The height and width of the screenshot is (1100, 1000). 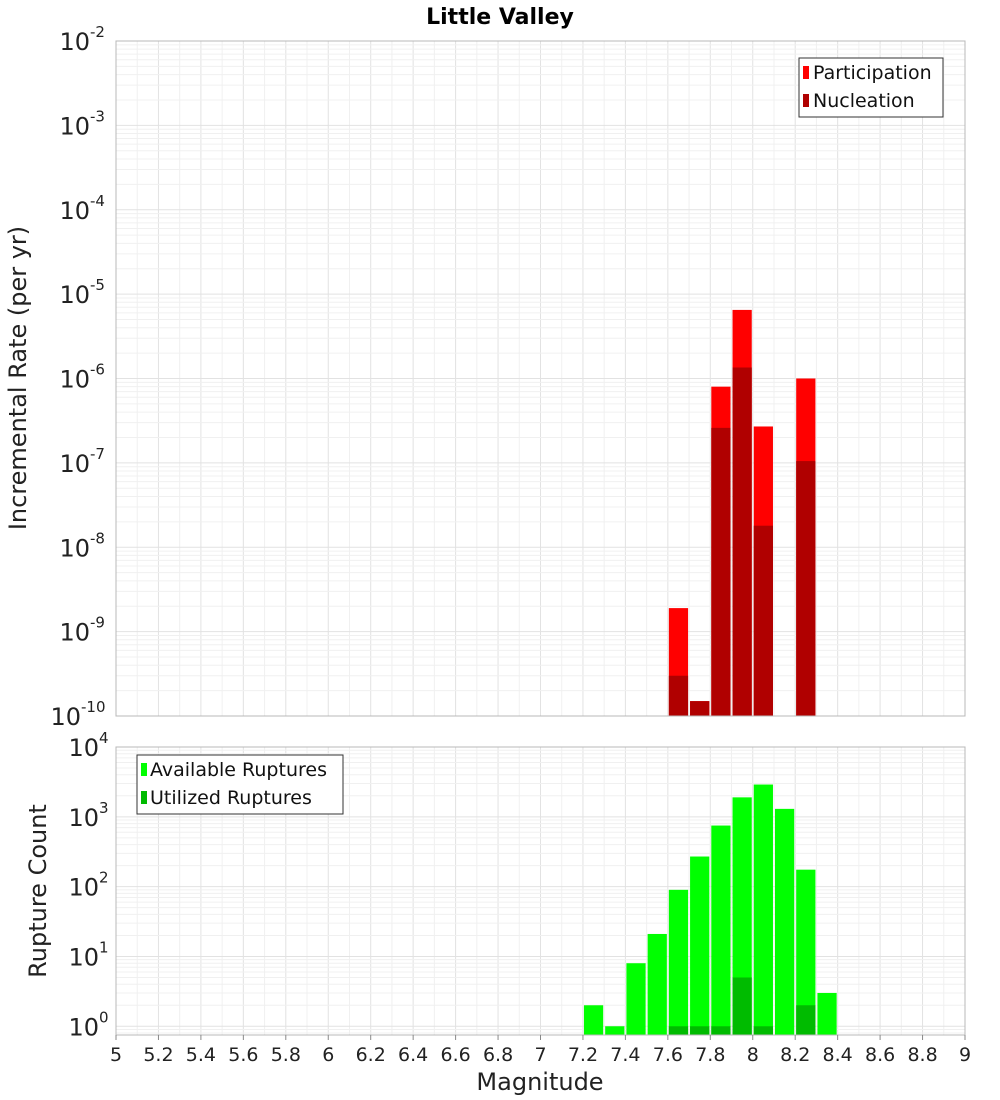 What do you see at coordinates (286, 1055) in the screenshot?
I see `x-tick-label: 5.8` at bounding box center [286, 1055].